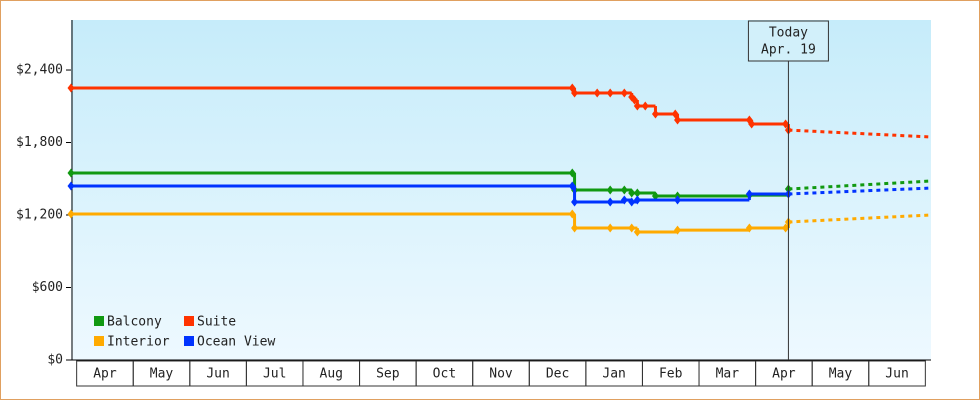 This screenshot has height=400, width=980. Describe the element at coordinates (728, 374) in the screenshot. I see `x-tick-label: Mar` at that location.